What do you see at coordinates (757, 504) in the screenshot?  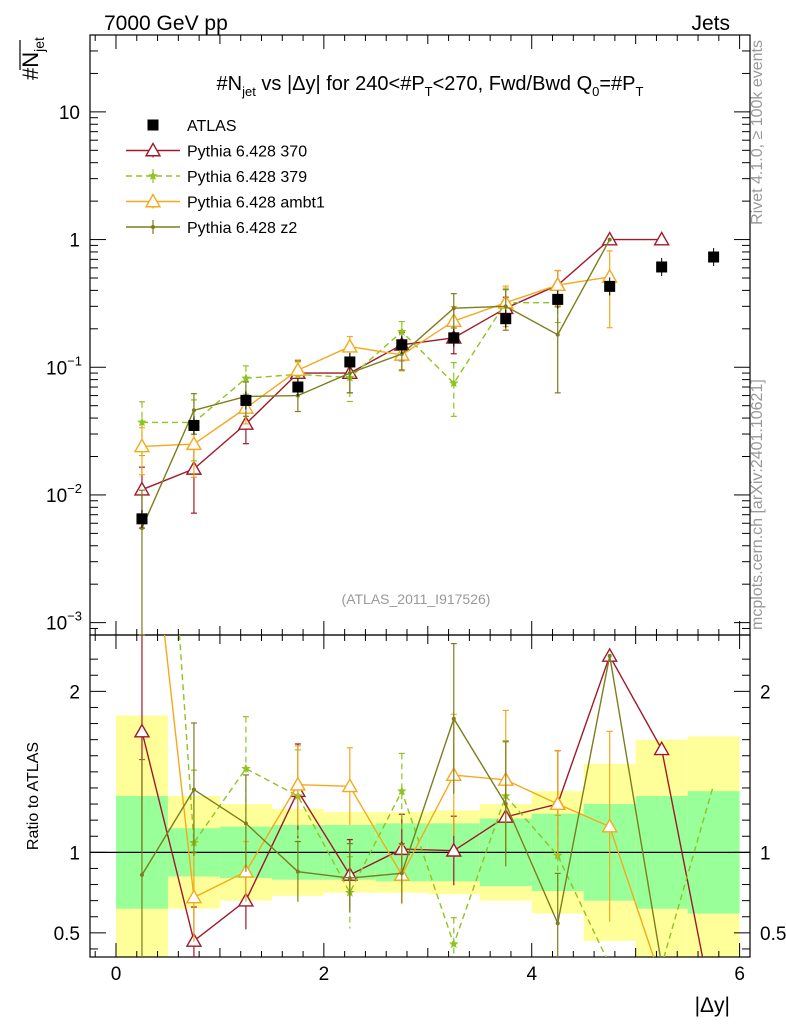 I see `mcplots-label: mcplots.cern.ch [arXiv:2401.10621]` at bounding box center [757, 504].